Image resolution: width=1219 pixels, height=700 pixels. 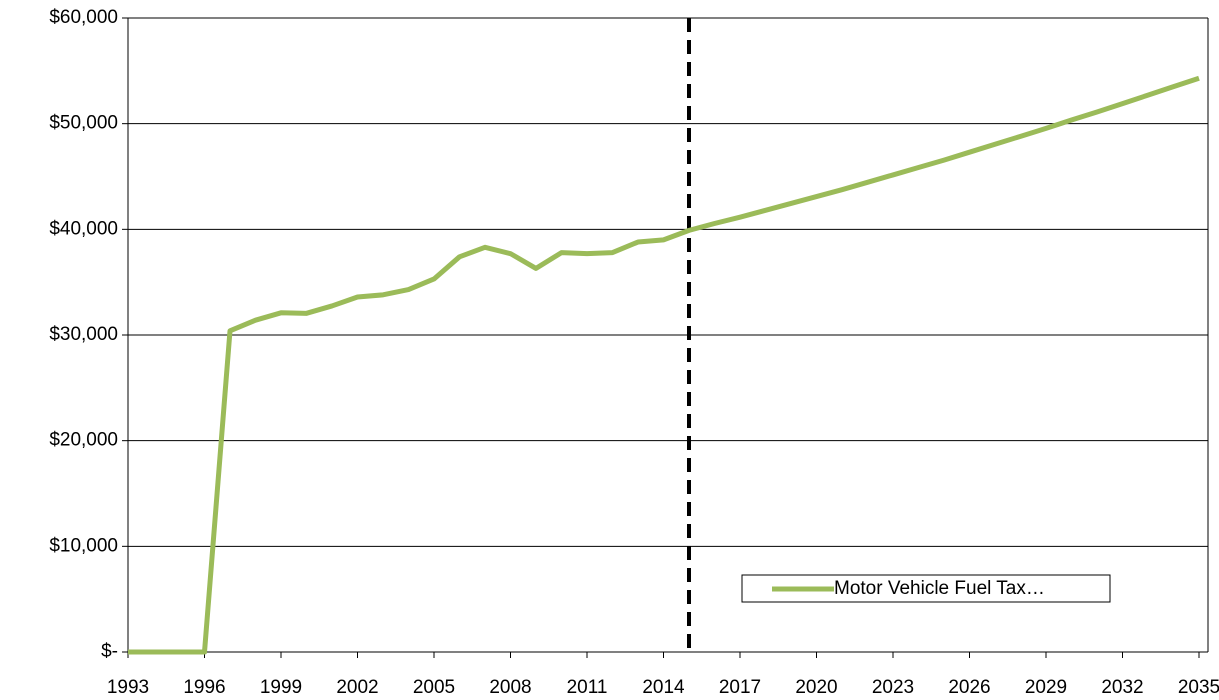 What do you see at coordinates (357, 687) in the screenshot?
I see `x-tick-label: 2002` at bounding box center [357, 687].